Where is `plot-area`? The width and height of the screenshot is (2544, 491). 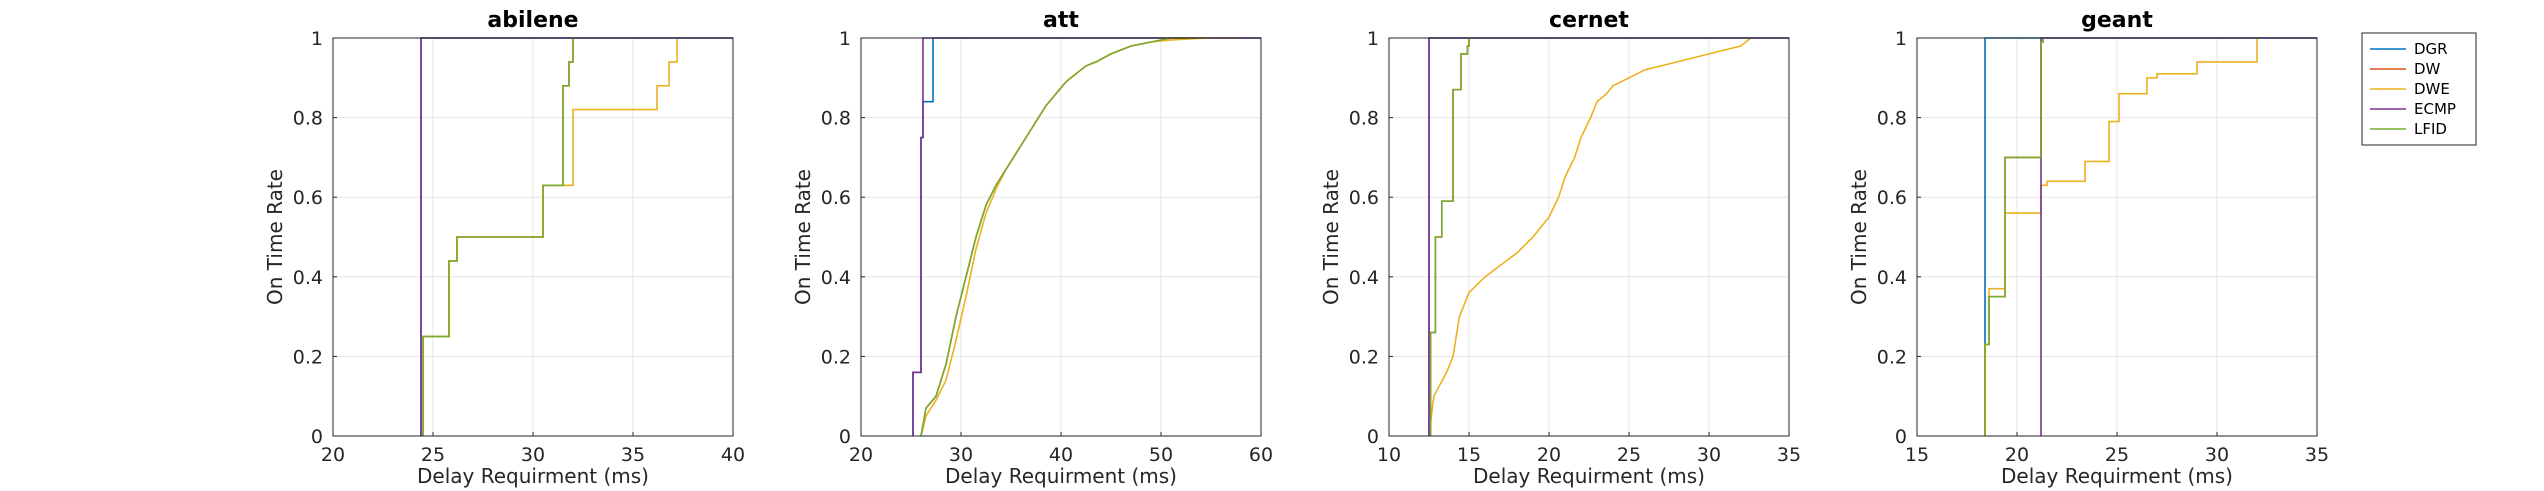 plot-area is located at coordinates (1589, 237).